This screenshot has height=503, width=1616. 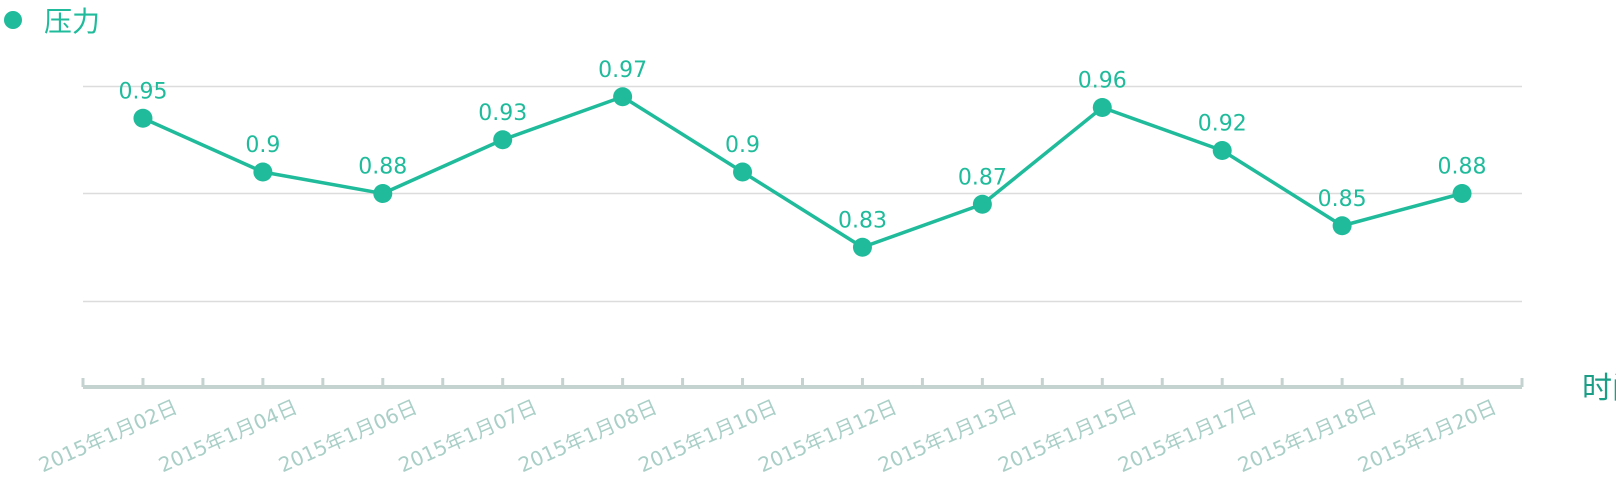 What do you see at coordinates (13, 20) in the screenshot?
I see `legend-dot-icon` at bounding box center [13, 20].